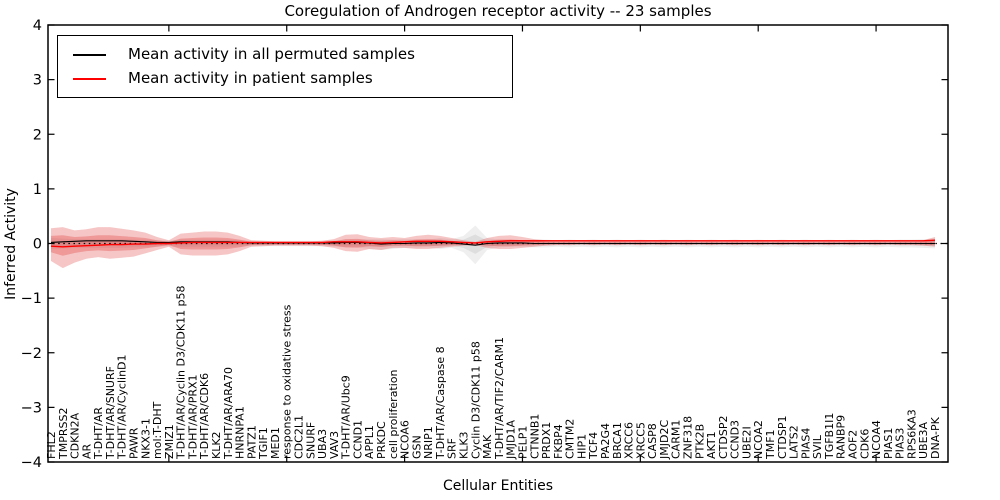 This screenshot has width=1000, height=500. What do you see at coordinates (935, 437) in the screenshot?
I see `entity-label: DNA-PK` at bounding box center [935, 437].